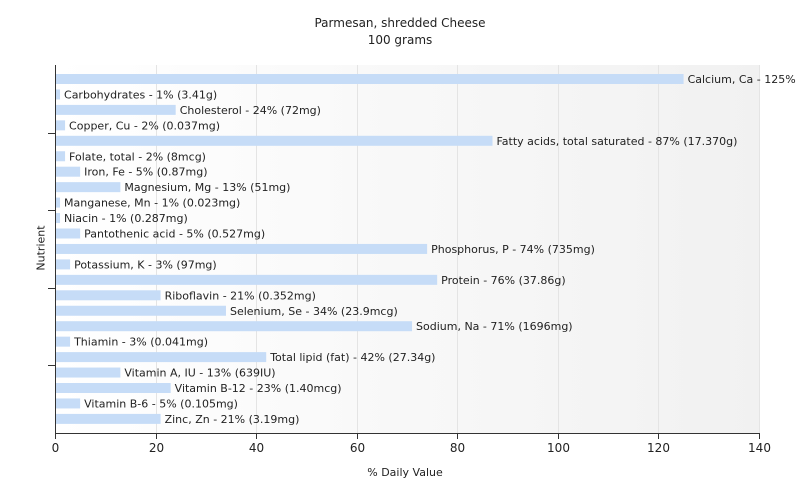  I want to click on bar-label: Magnesium, Mg - 13% (51mg), so click(207, 187).